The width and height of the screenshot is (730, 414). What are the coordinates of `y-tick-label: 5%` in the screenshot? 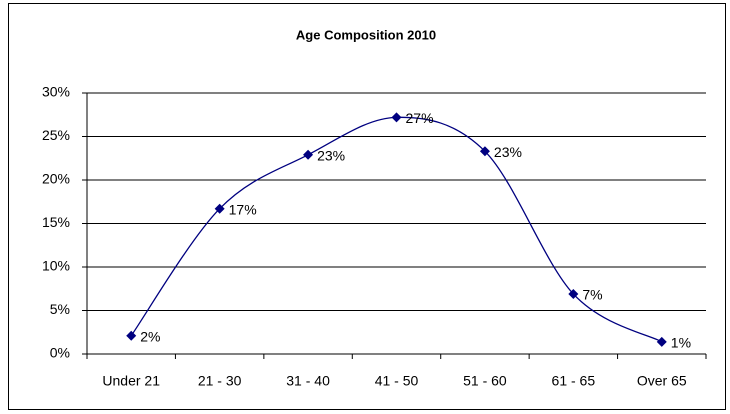 It's located at (60, 309).